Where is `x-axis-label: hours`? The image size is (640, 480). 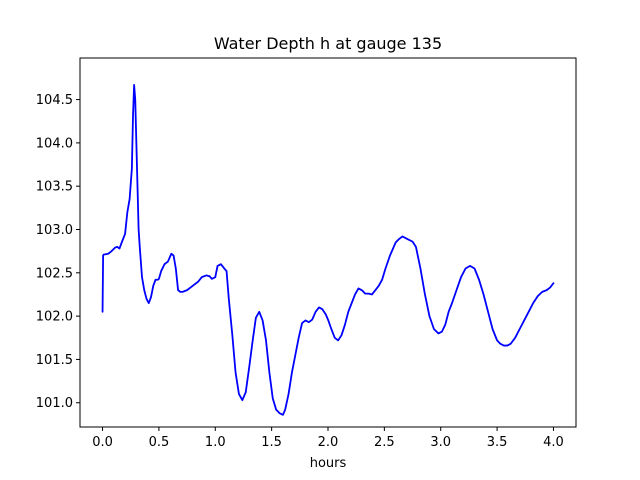
x-axis-label: hours is located at coordinates (328, 463).